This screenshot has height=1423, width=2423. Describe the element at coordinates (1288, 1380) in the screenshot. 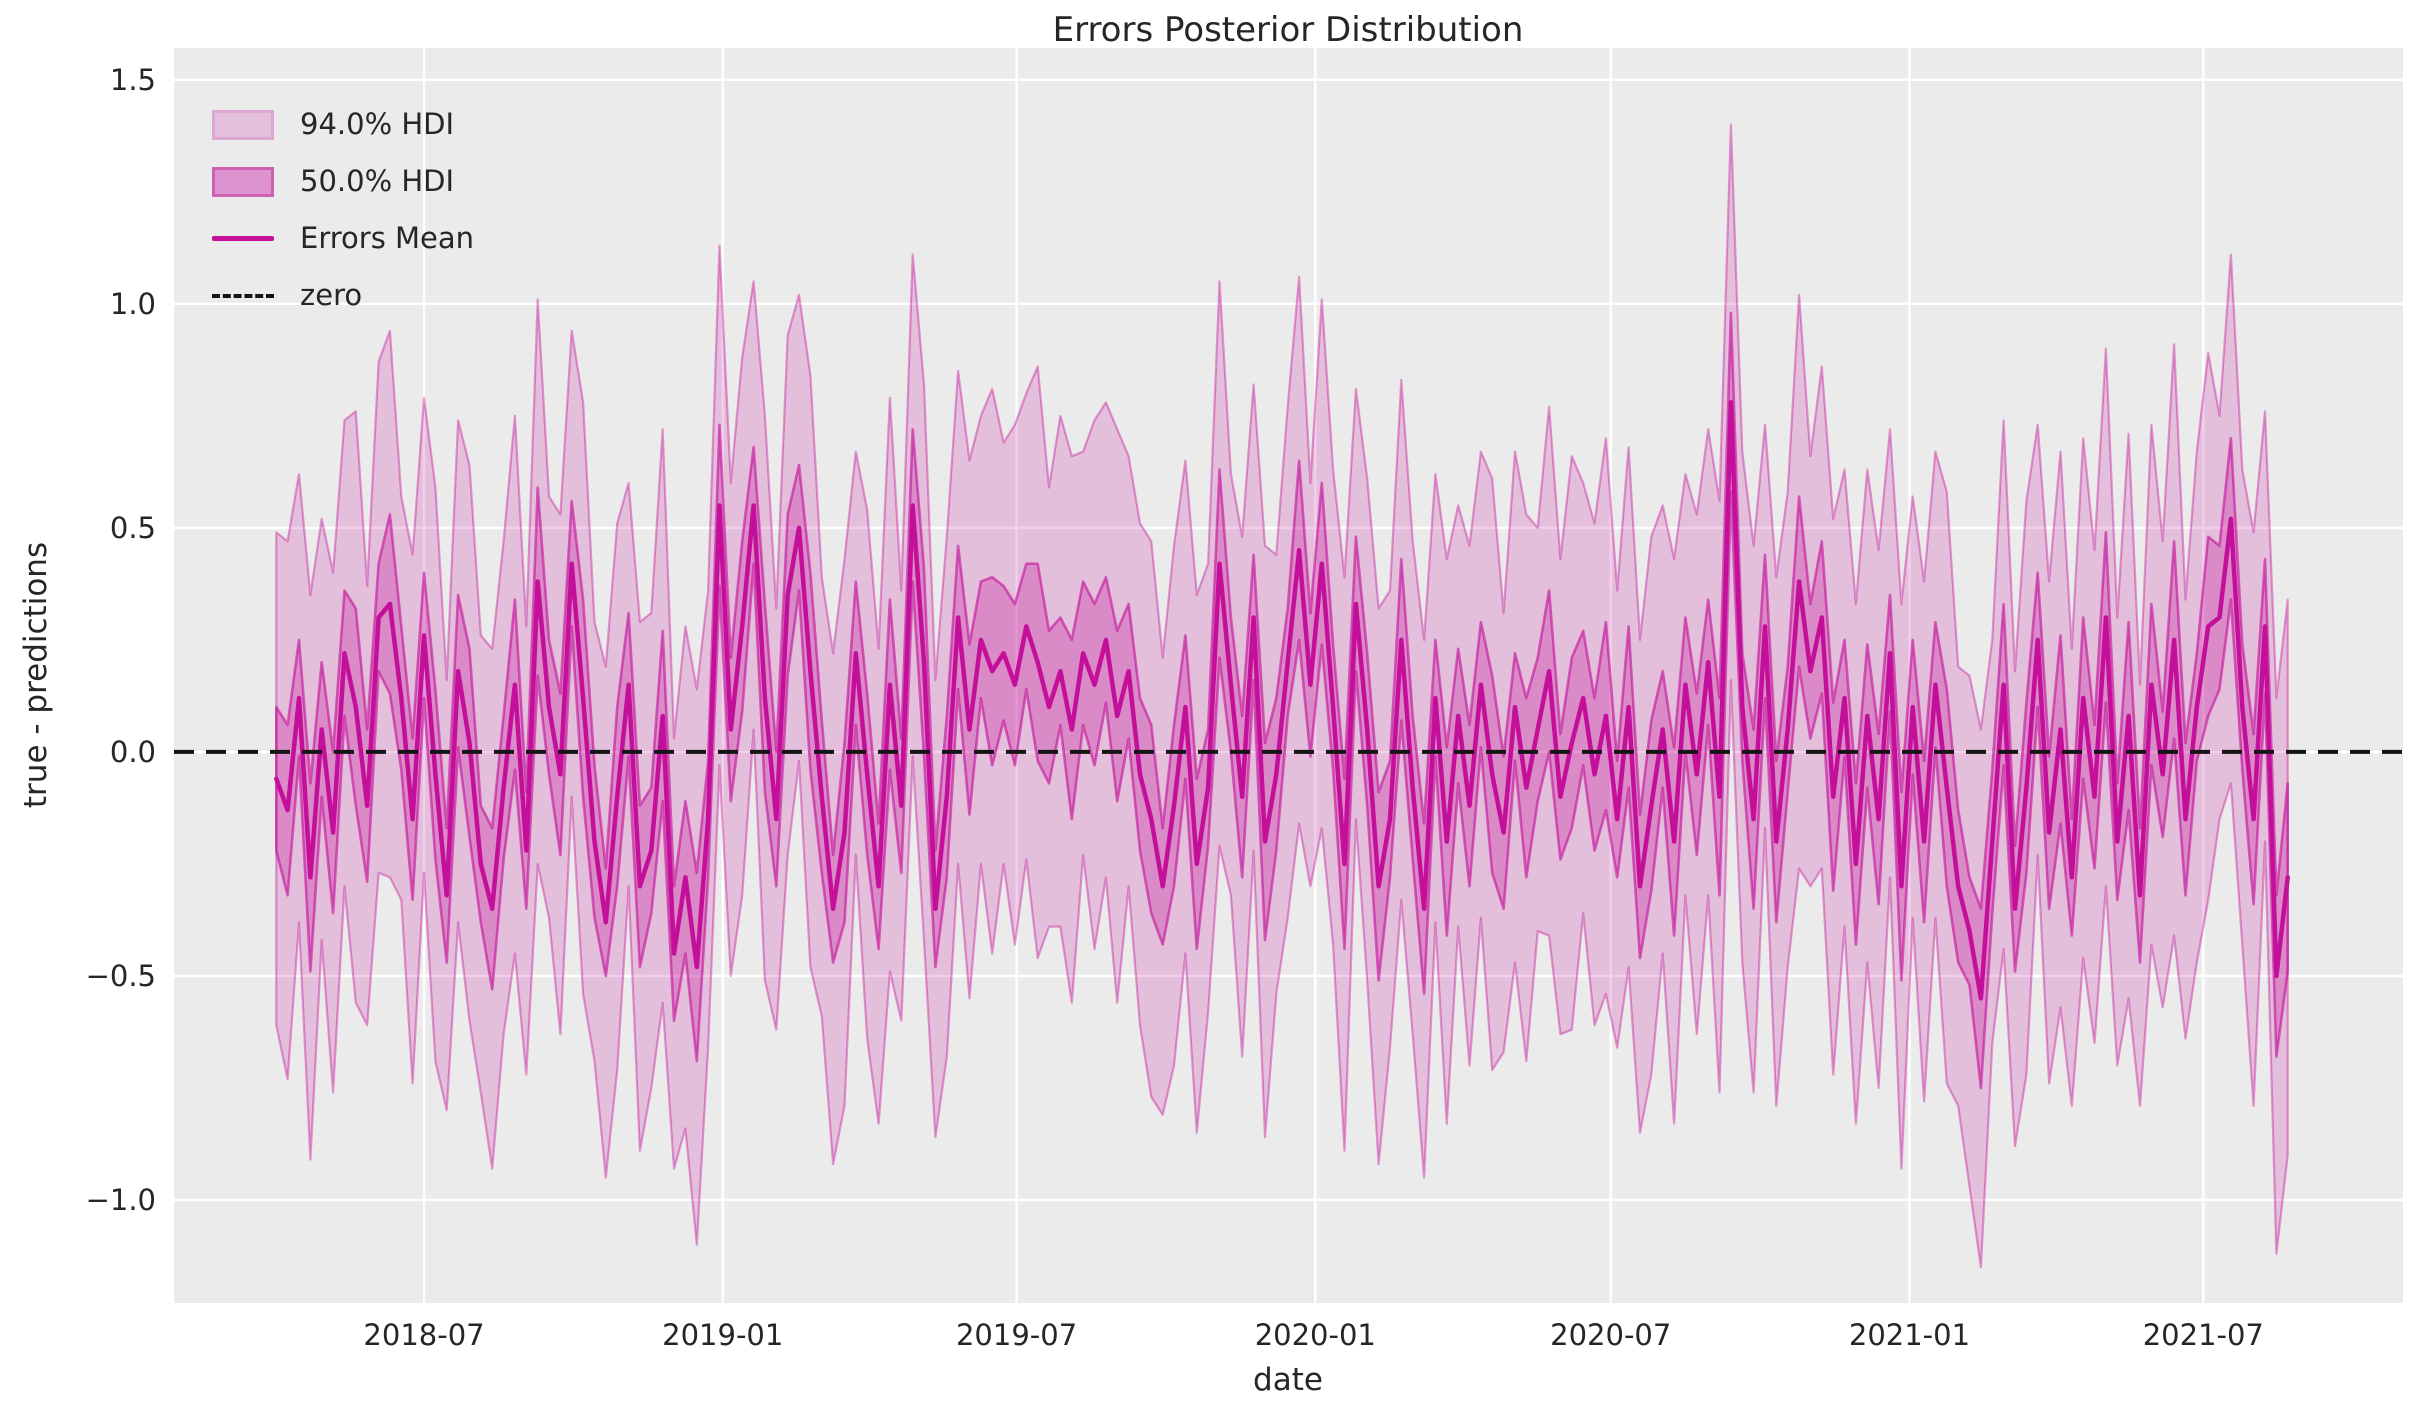

I see `x-axis-label: date` at that location.